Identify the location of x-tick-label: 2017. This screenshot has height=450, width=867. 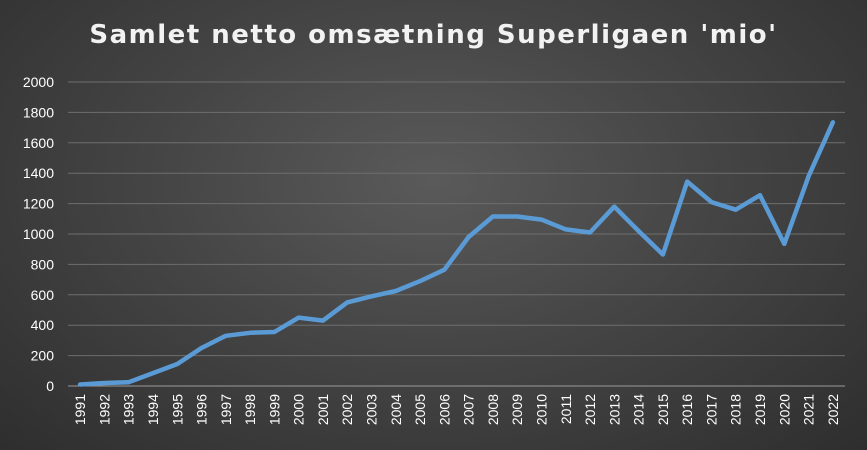
(711, 409).